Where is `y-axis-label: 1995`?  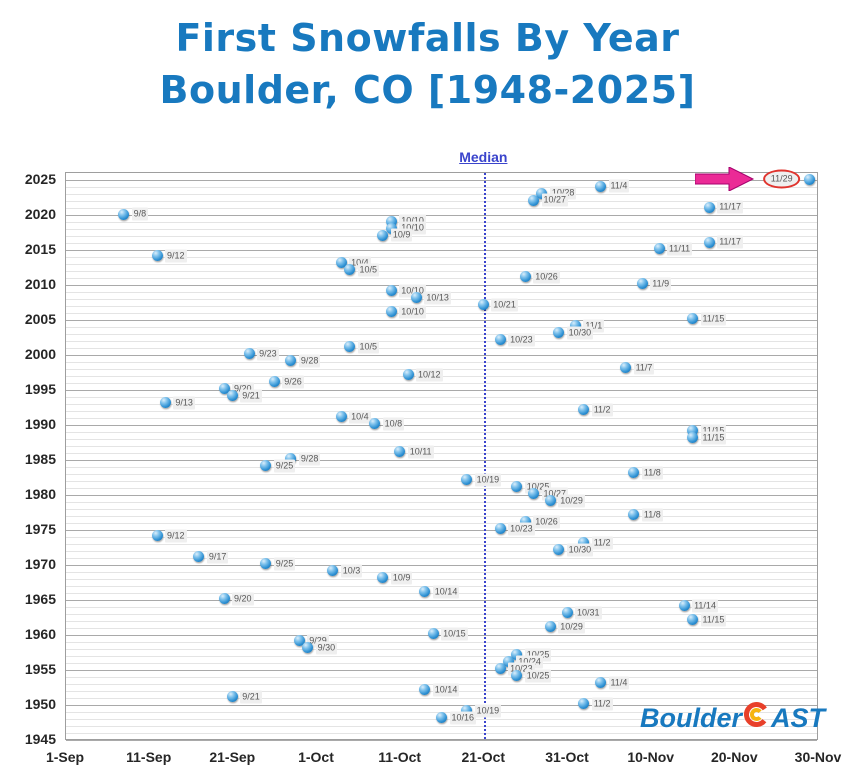
y-axis-label: 1995 is located at coordinates (40, 388).